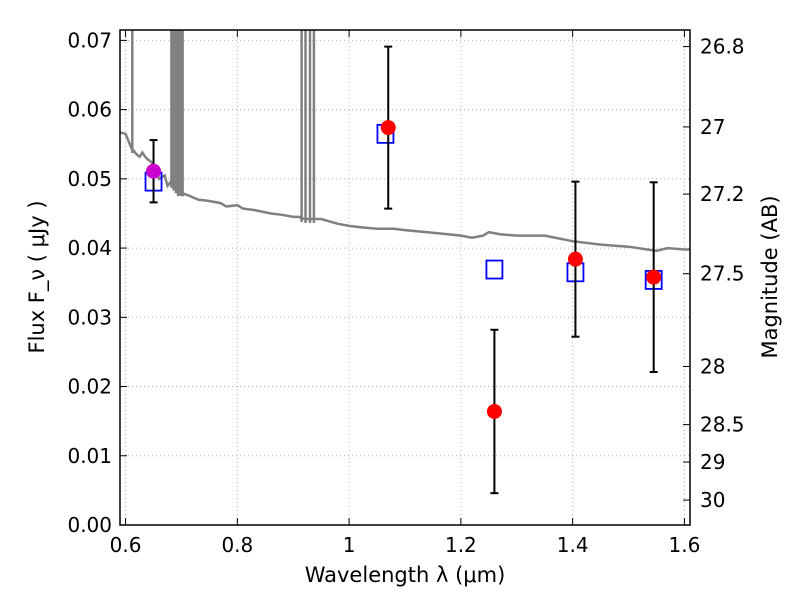 The width and height of the screenshot is (800, 604). I want to click on x-tick-label: 1.6, so click(685, 545).